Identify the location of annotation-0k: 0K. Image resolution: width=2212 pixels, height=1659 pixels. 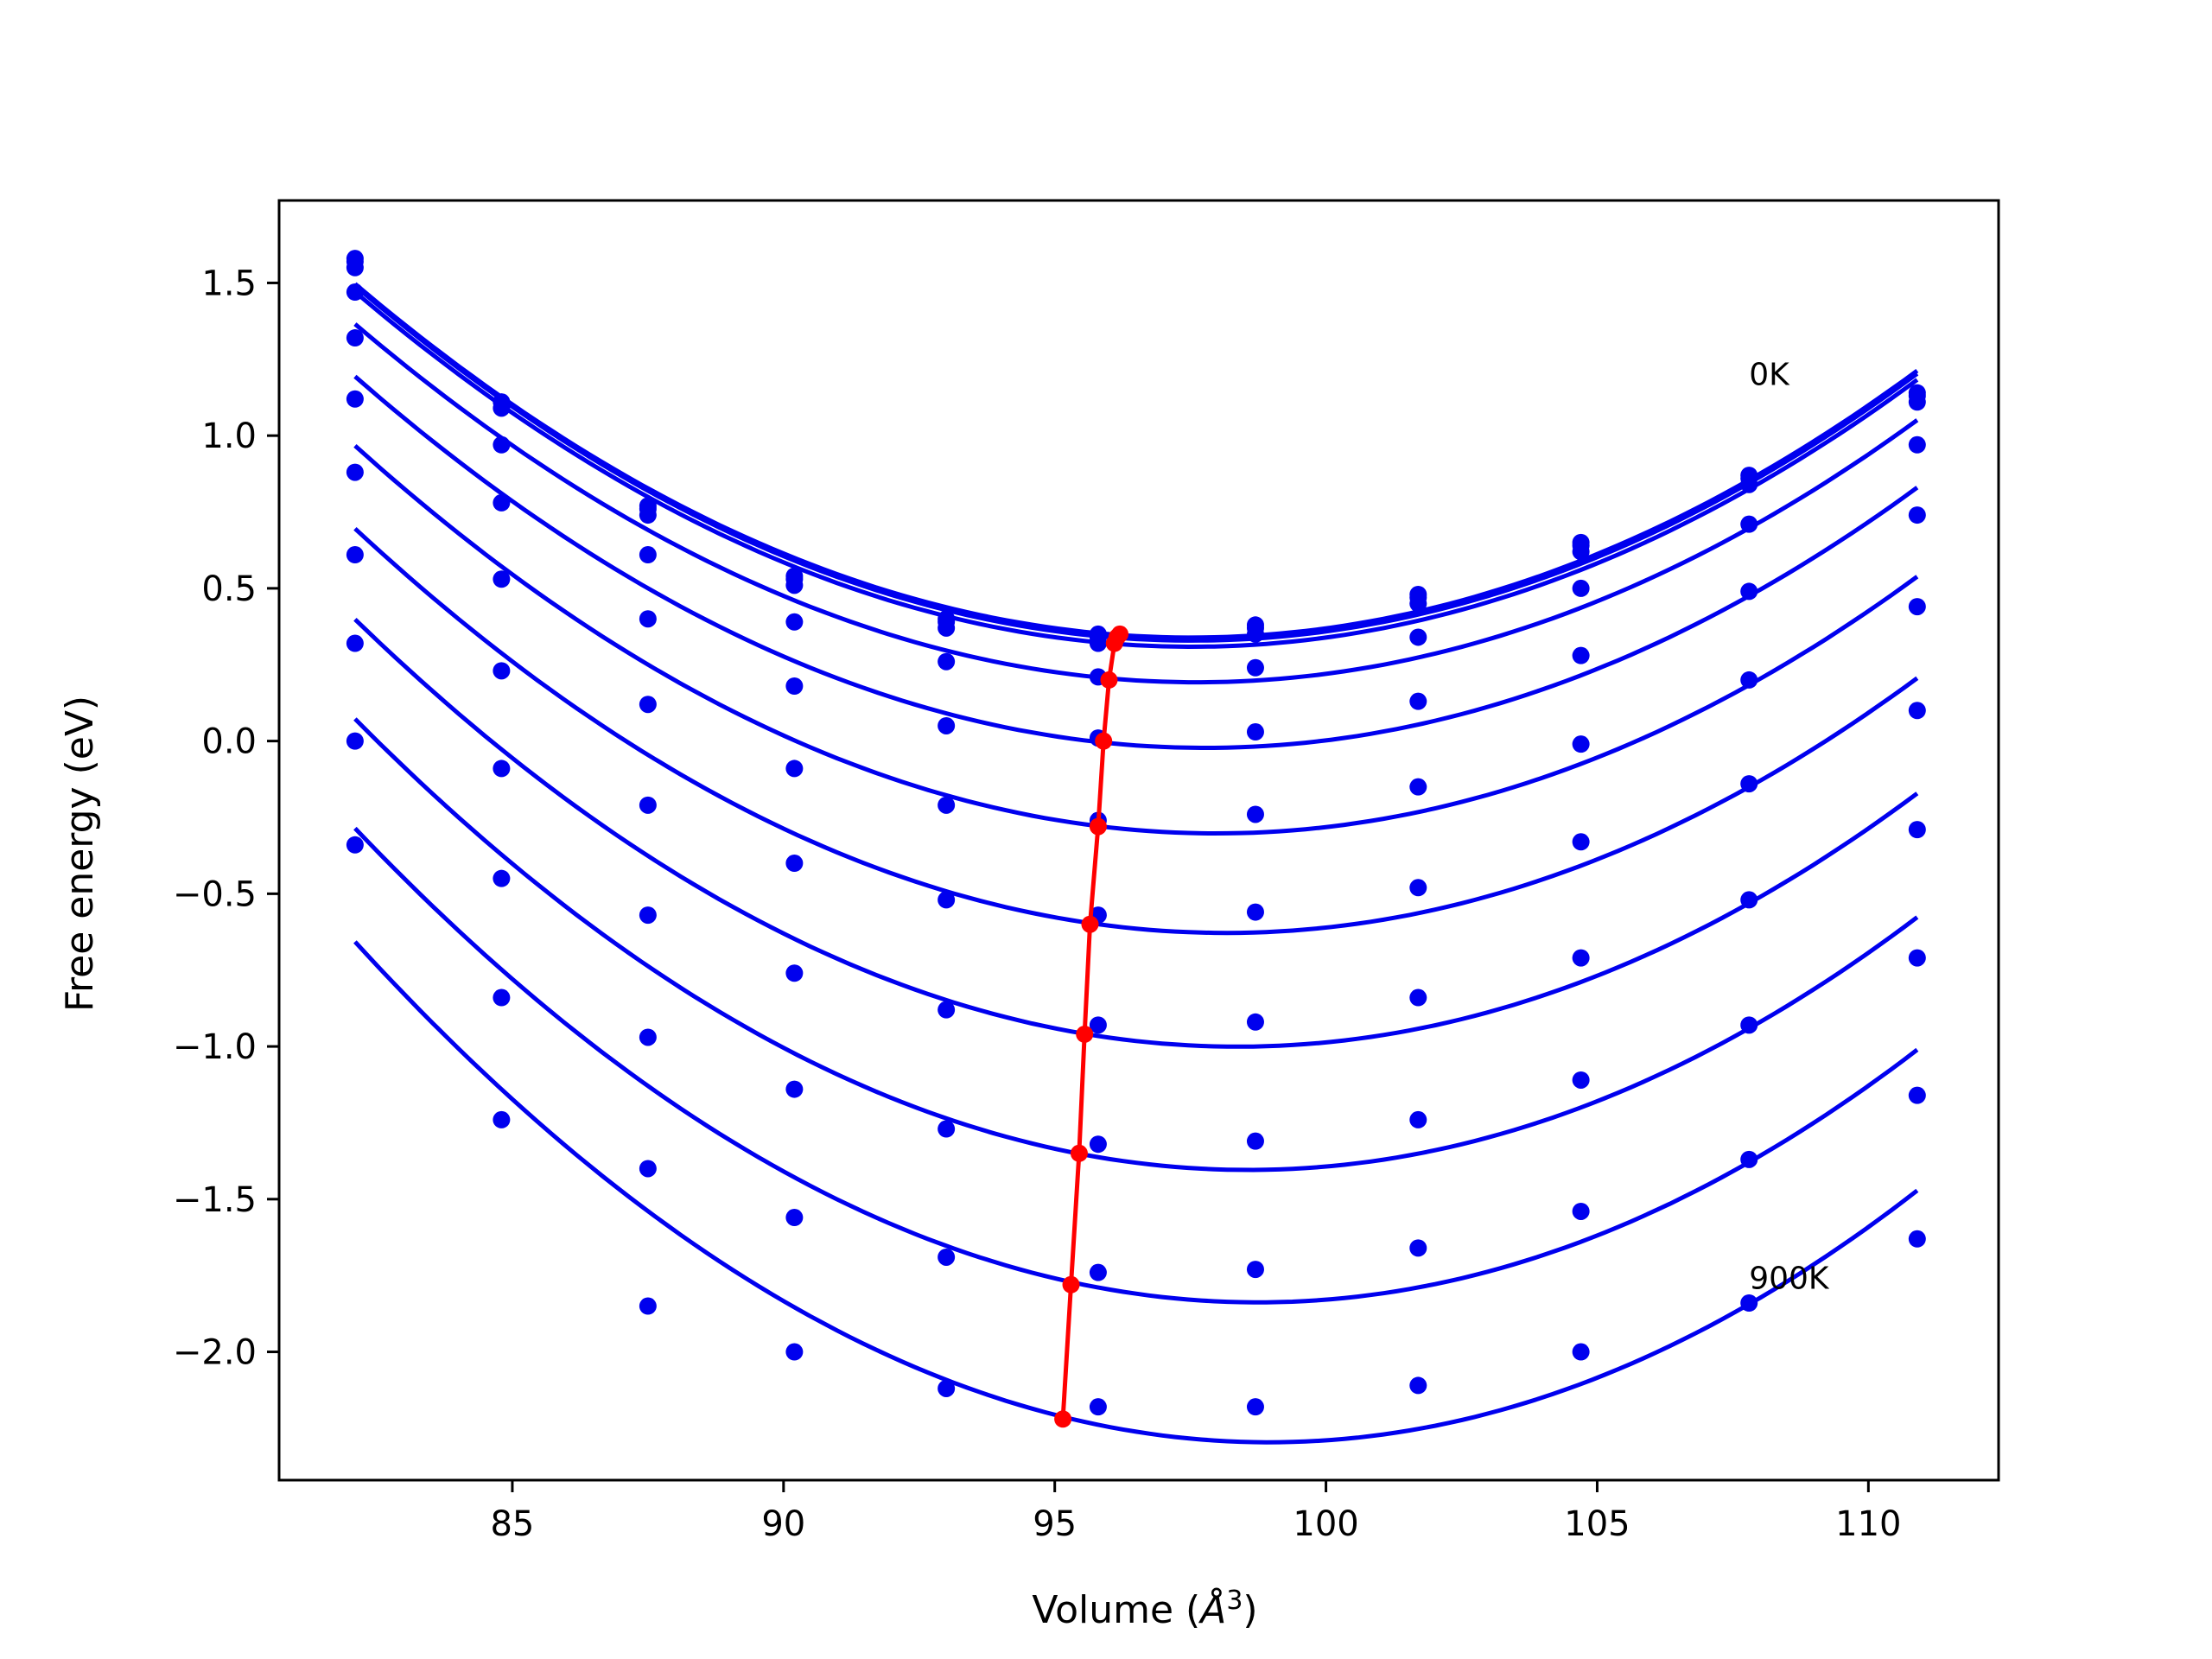
(1769, 374).